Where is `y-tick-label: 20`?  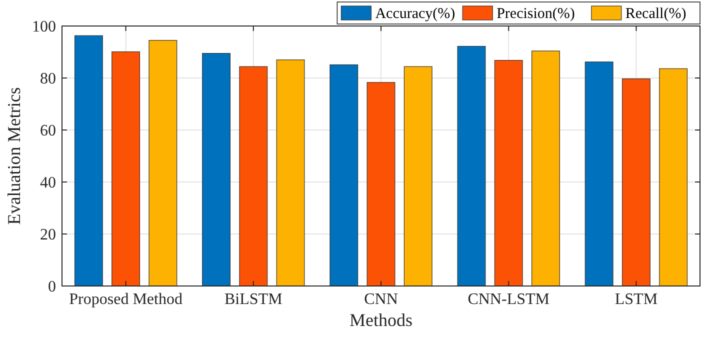 y-tick-label: 20 is located at coordinates (48, 235).